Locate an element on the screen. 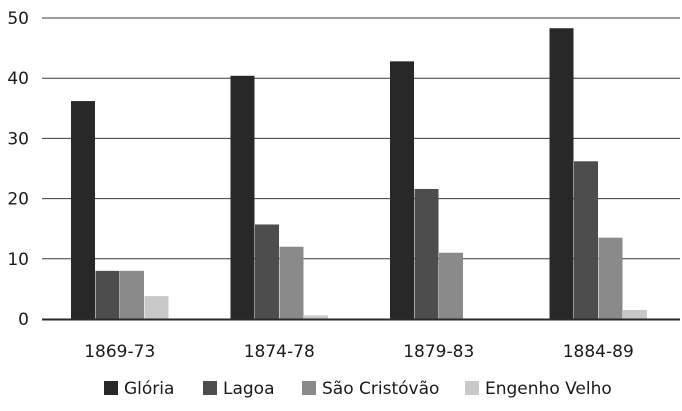 The image size is (682, 411). x-tick-label: 1879-83 is located at coordinates (438, 352).